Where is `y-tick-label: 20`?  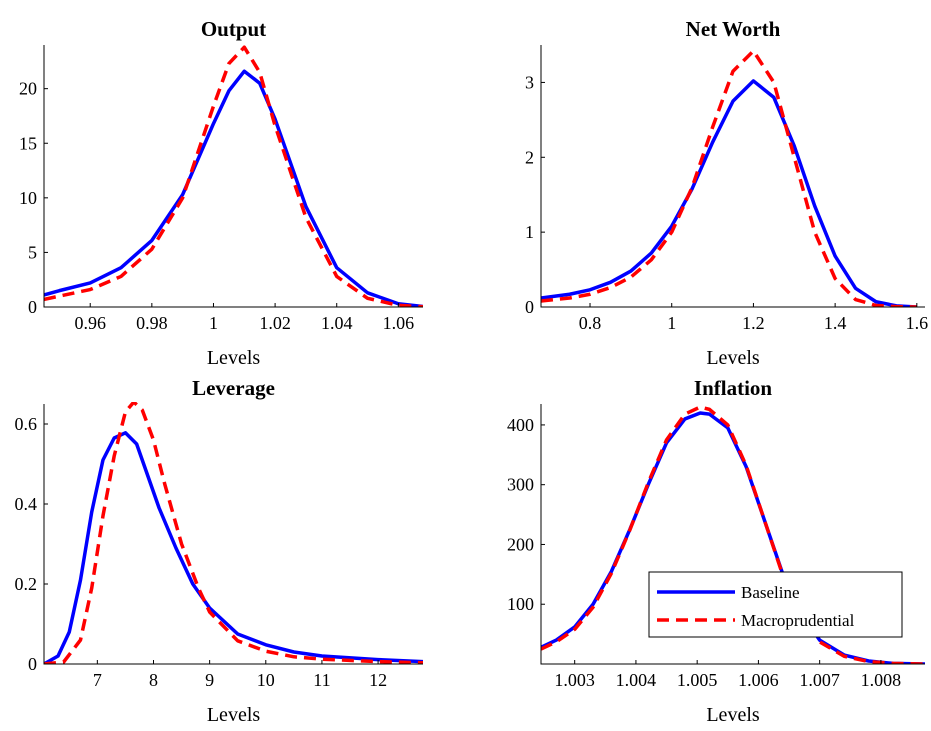
y-tick-label: 20 is located at coordinates (28, 89).